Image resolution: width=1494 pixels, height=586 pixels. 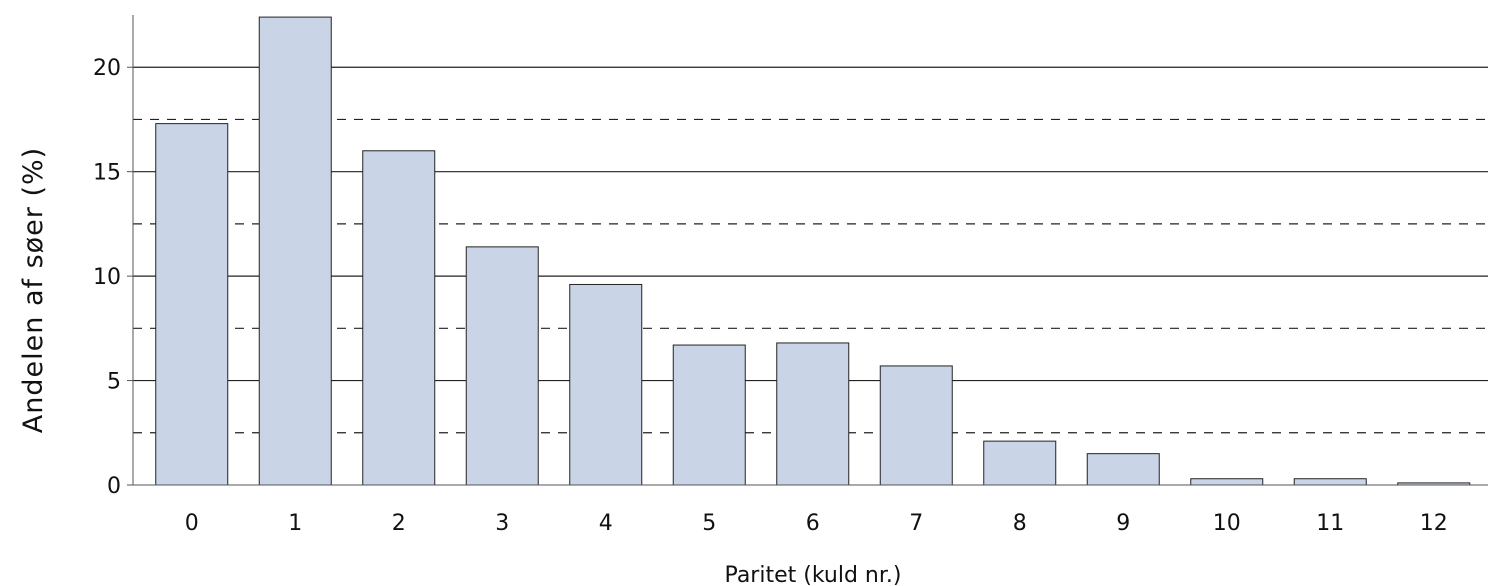 What do you see at coordinates (114, 382) in the screenshot?
I see `y-tick-label: 5` at bounding box center [114, 382].